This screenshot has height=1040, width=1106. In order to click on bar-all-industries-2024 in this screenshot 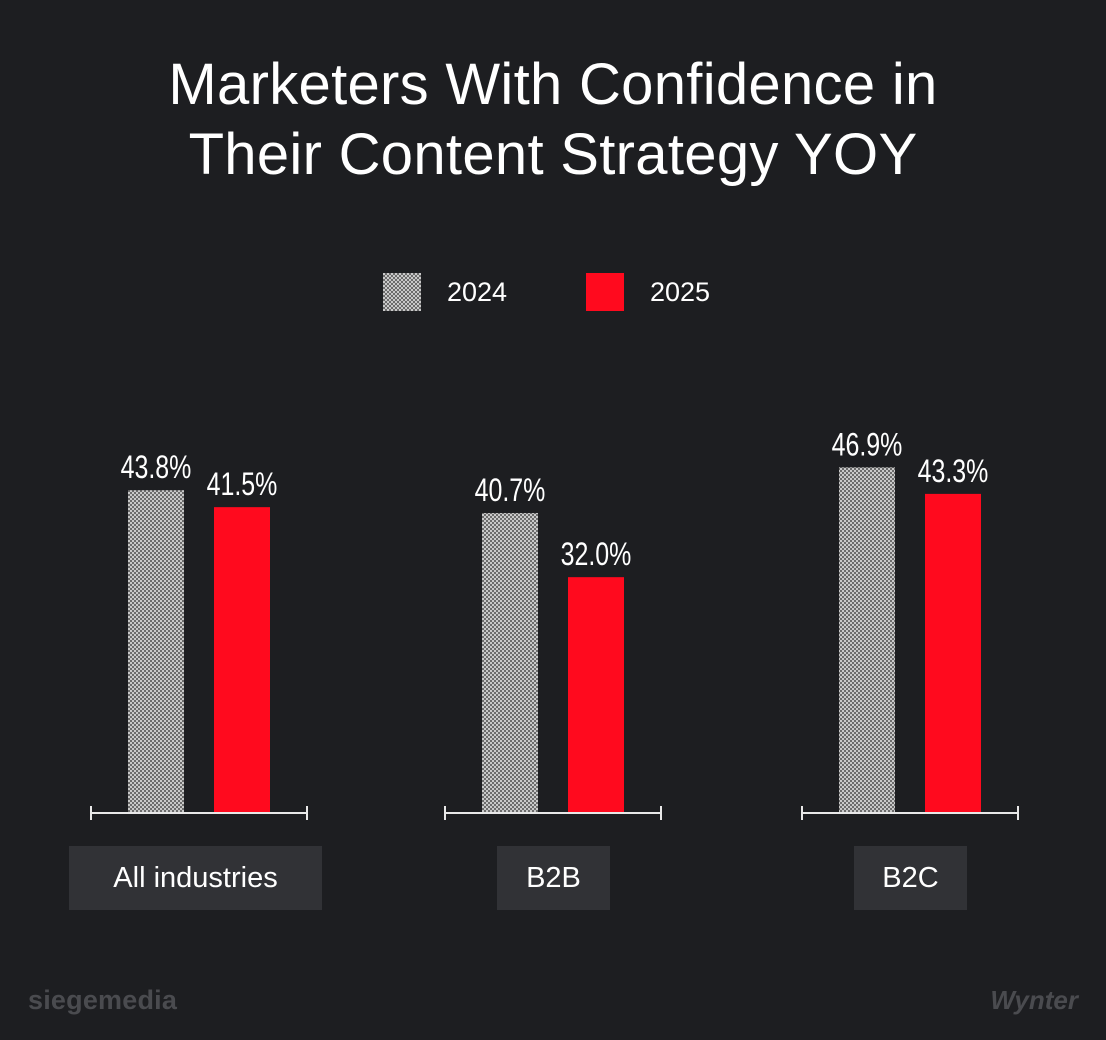, I will do `click(156, 651)`.